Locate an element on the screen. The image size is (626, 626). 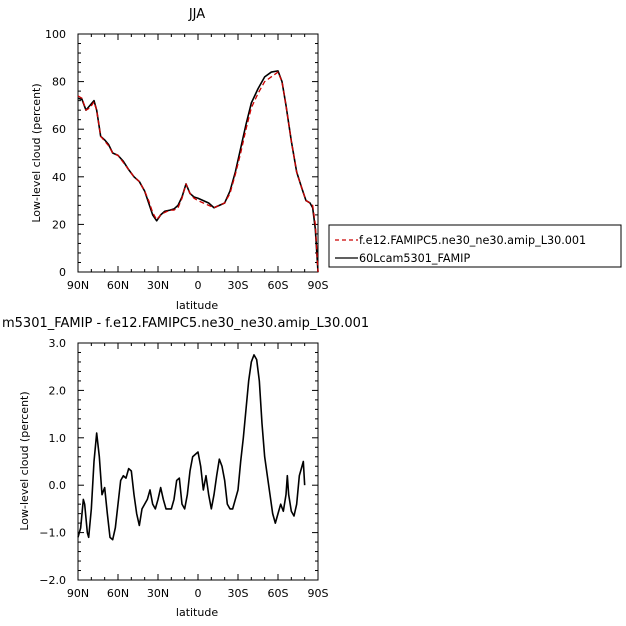
y-tick-label: 2.0 is located at coordinates (58, 390).